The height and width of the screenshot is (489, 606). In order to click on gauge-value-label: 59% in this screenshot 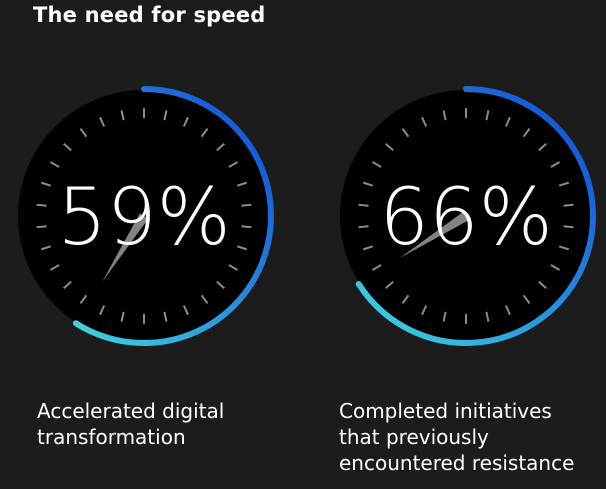, I will do `click(143, 218)`.